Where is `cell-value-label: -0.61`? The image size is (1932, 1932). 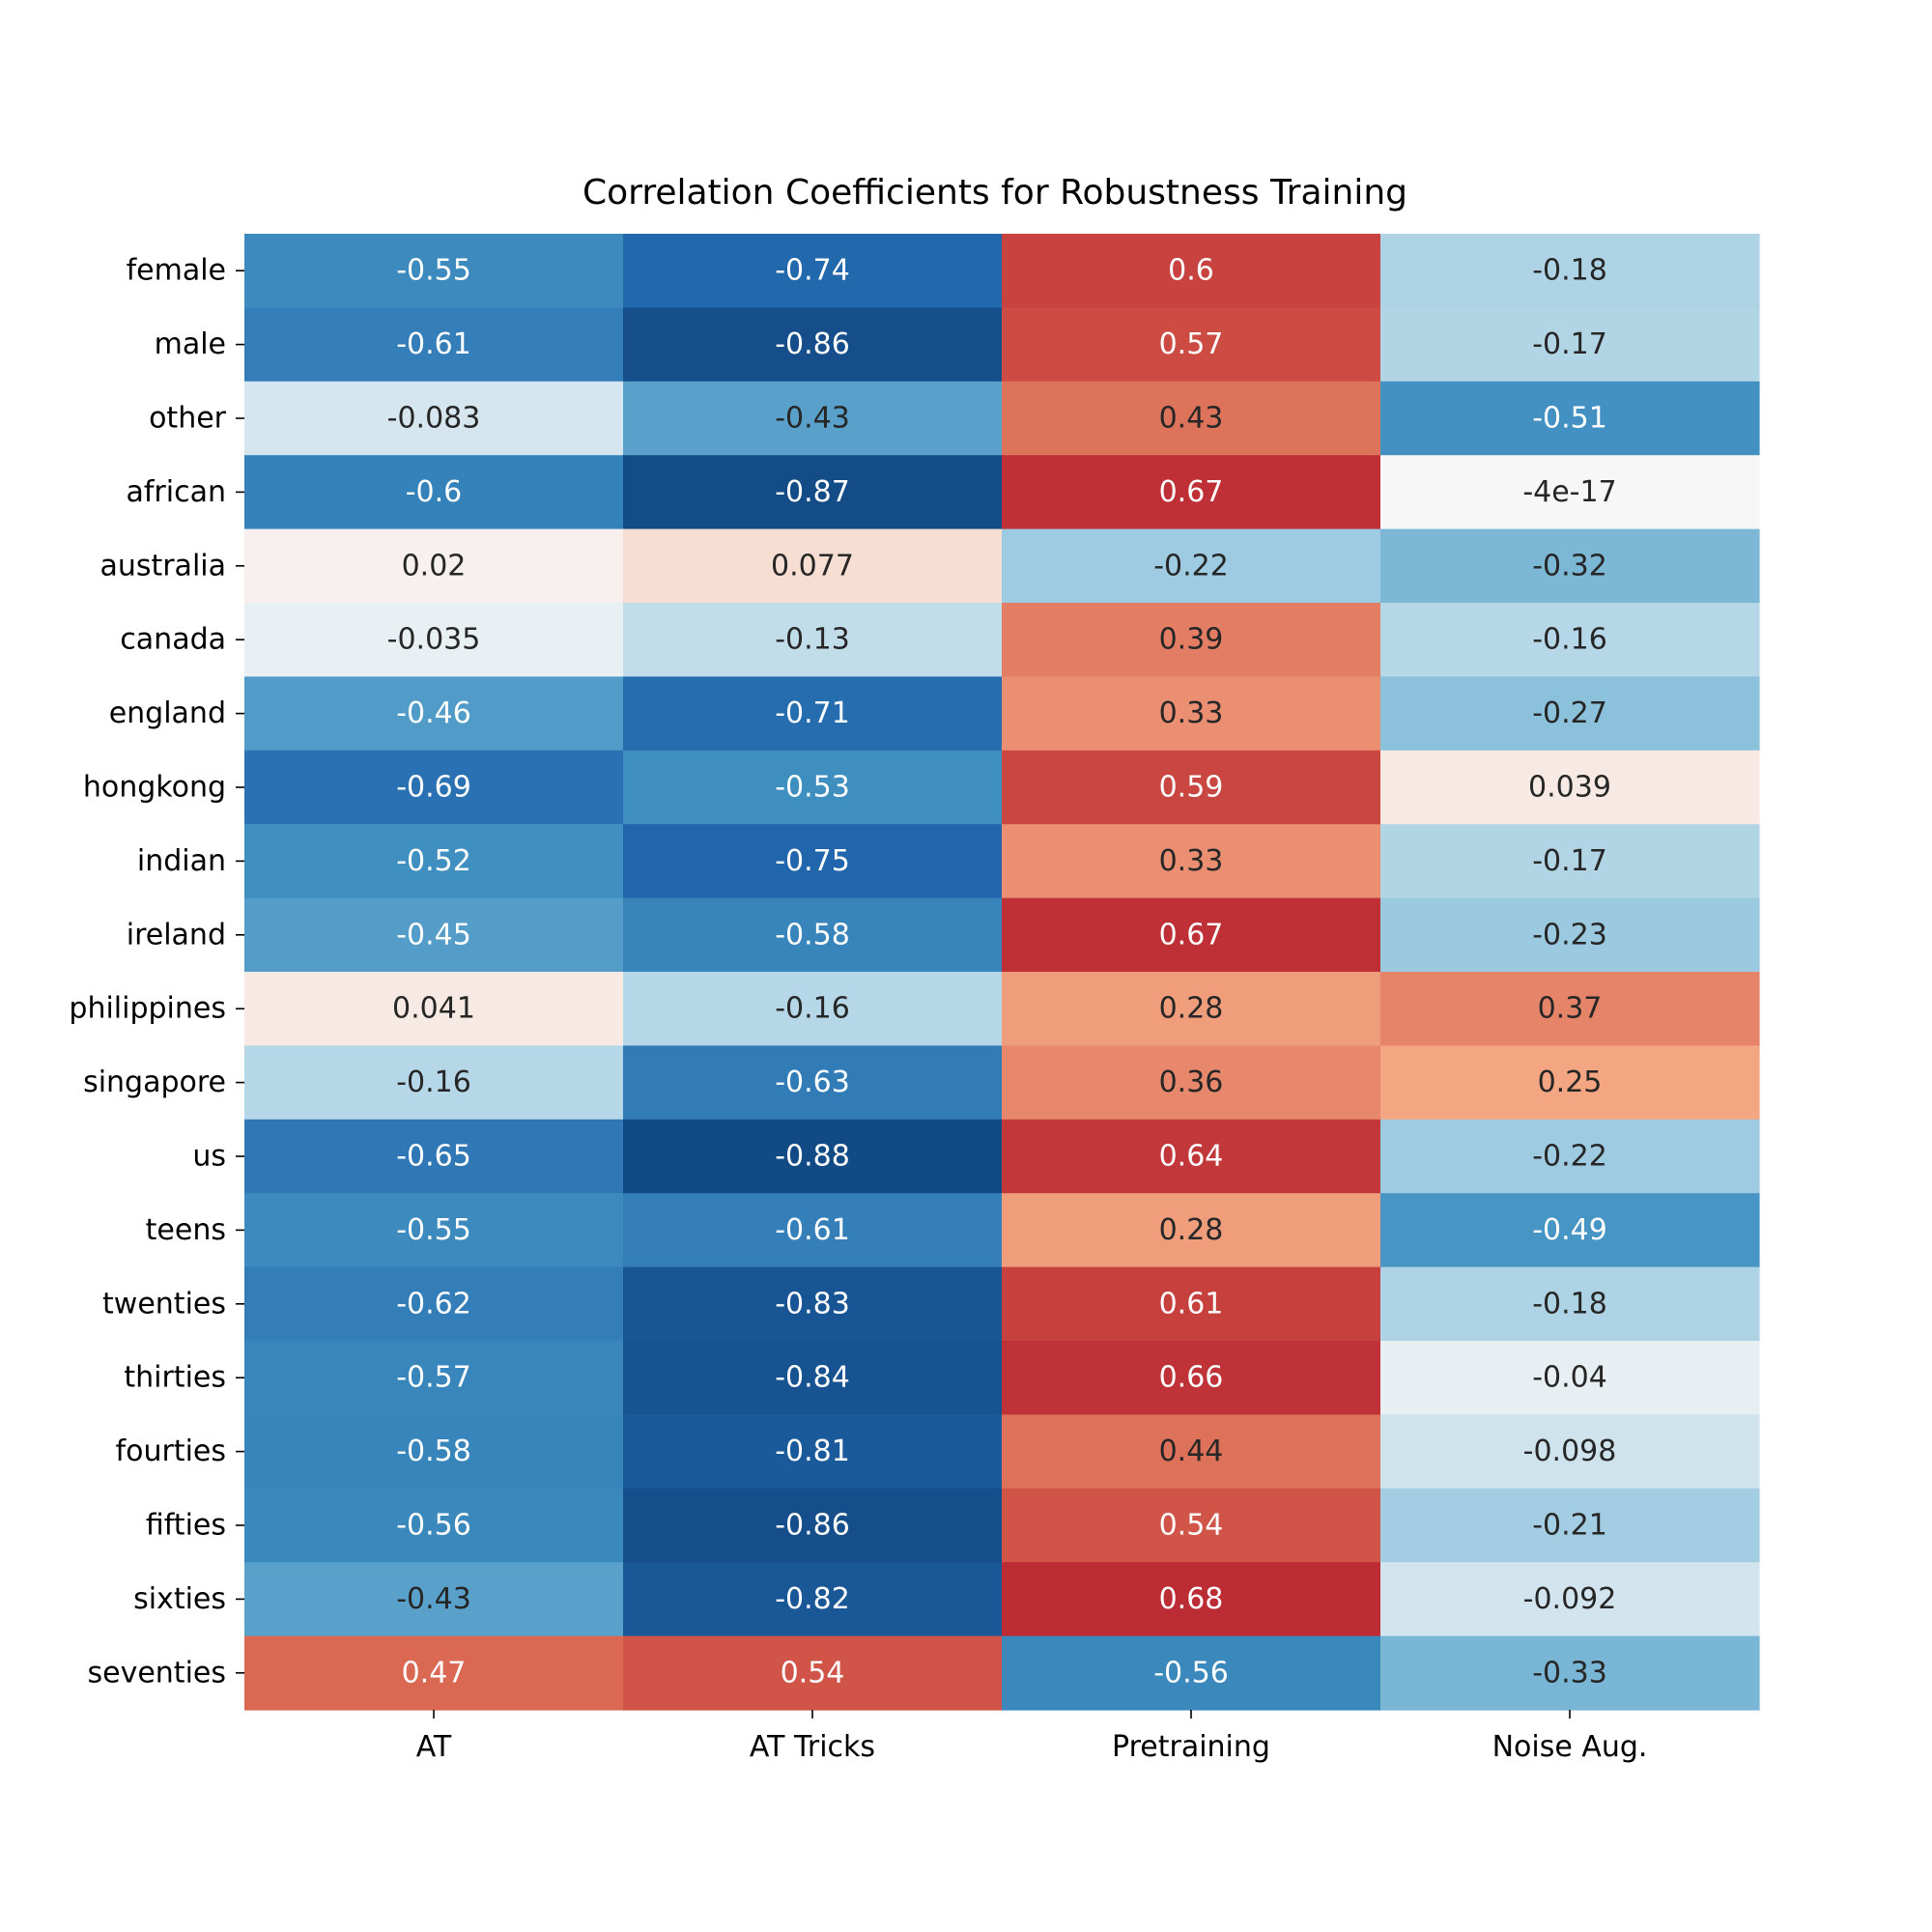 cell-value-label: -0.61 is located at coordinates (433, 344).